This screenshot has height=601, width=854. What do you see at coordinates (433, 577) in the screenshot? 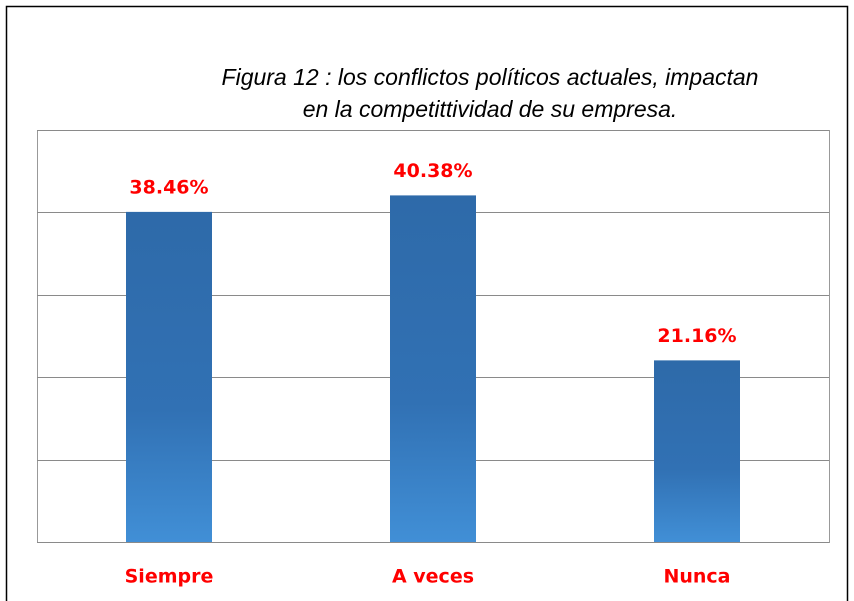
I see `x-tick-label: A veces` at bounding box center [433, 577].